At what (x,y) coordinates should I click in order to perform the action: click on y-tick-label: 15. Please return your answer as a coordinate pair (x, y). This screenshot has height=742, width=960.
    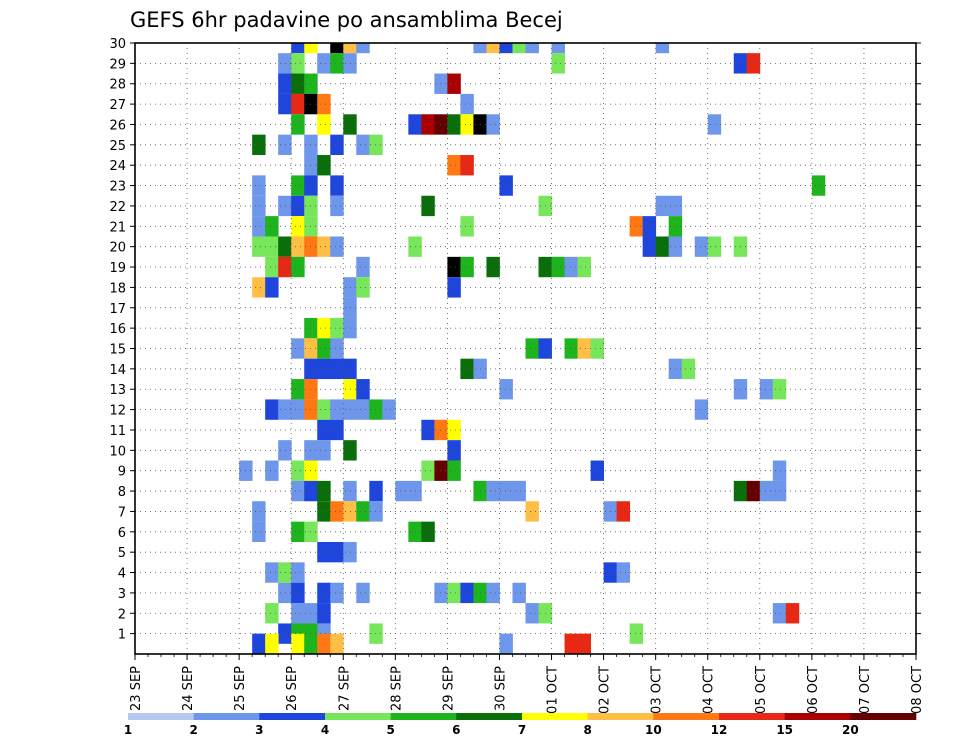
    Looking at the image, I should click on (117, 350).